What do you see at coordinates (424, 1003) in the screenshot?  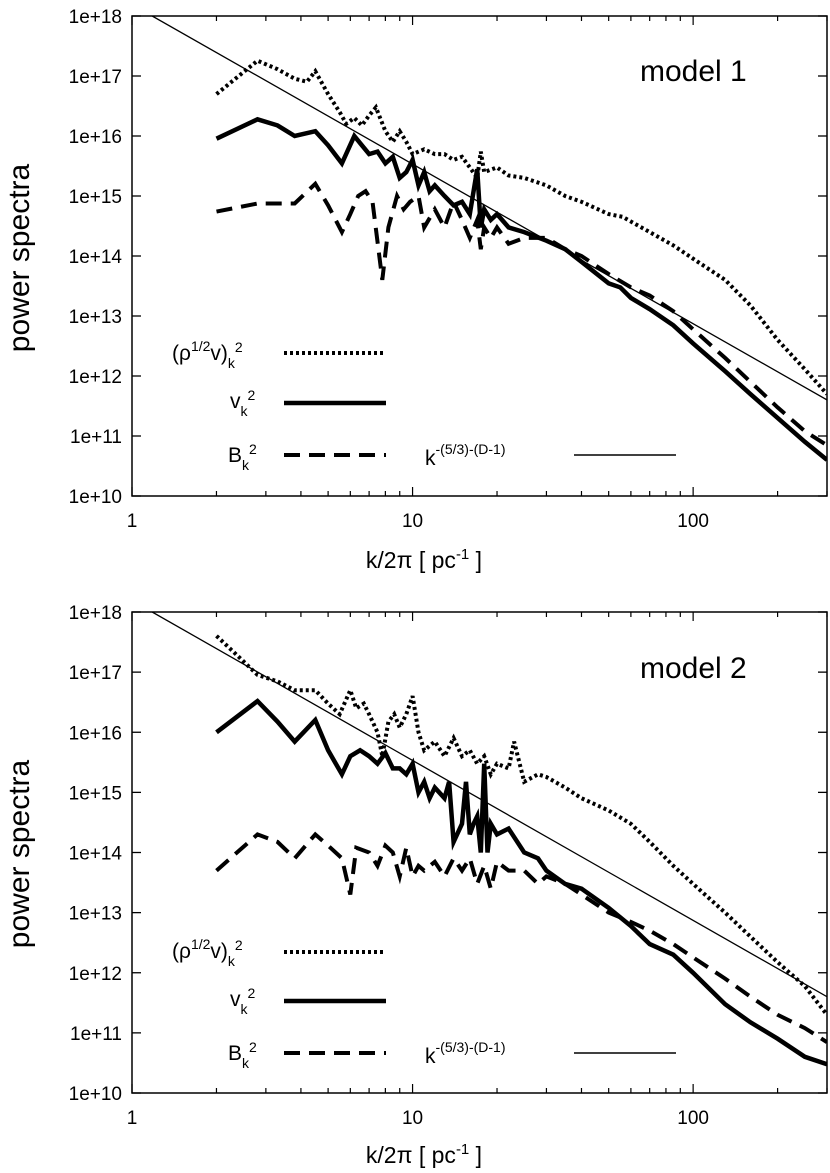 I see `legend-model-2: (ρ1/2v)k2 vk2 Bk2 k-(5/3)-(D-1)` at bounding box center [424, 1003].